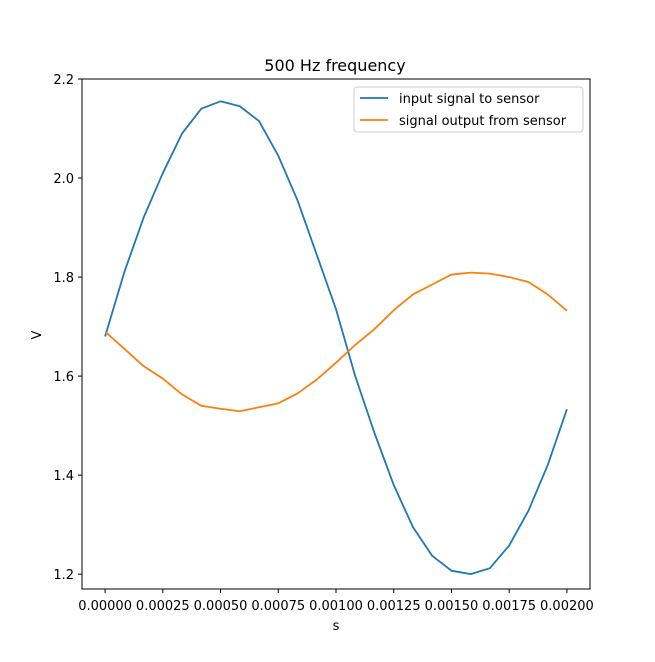 The image size is (655, 662). Describe the element at coordinates (509, 606) in the screenshot. I see `x-tick-label: 0.00175` at that location.